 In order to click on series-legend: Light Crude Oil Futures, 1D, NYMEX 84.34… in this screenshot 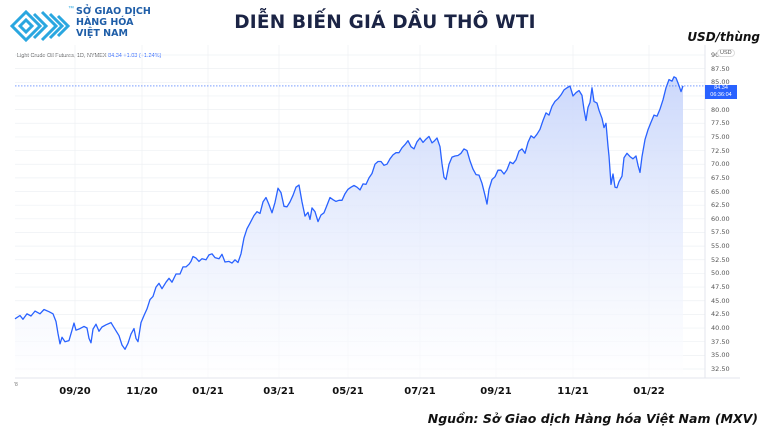, I will do `click(89, 56)`.